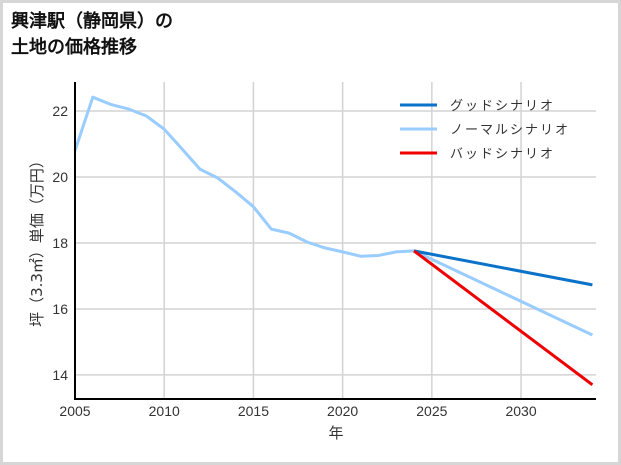  I want to click on legend-label: バッドシナリオ, so click(502, 154).